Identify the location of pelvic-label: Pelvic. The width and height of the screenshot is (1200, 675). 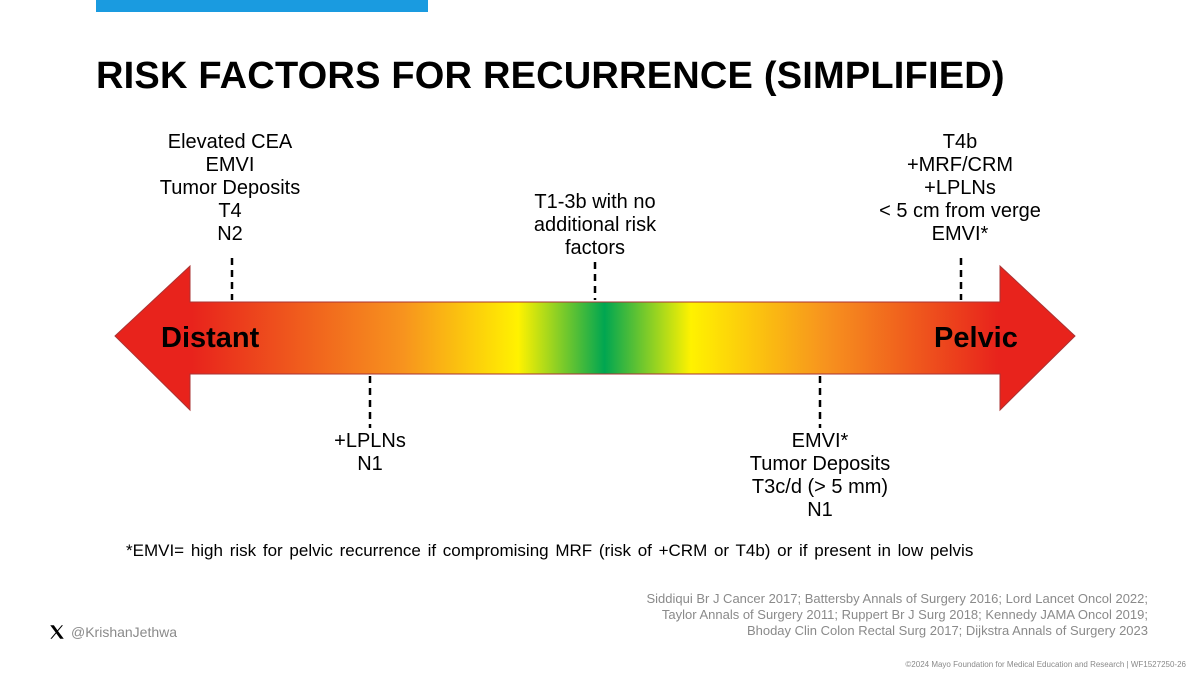
(976, 338).